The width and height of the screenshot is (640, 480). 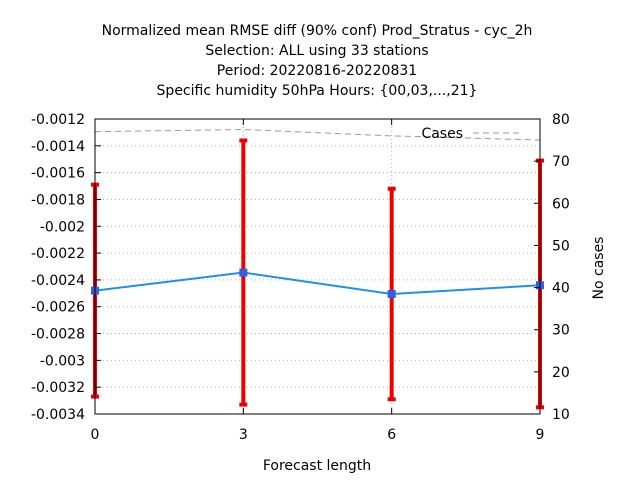 What do you see at coordinates (317, 466) in the screenshot?
I see `x-axis-label: Forecast length` at bounding box center [317, 466].